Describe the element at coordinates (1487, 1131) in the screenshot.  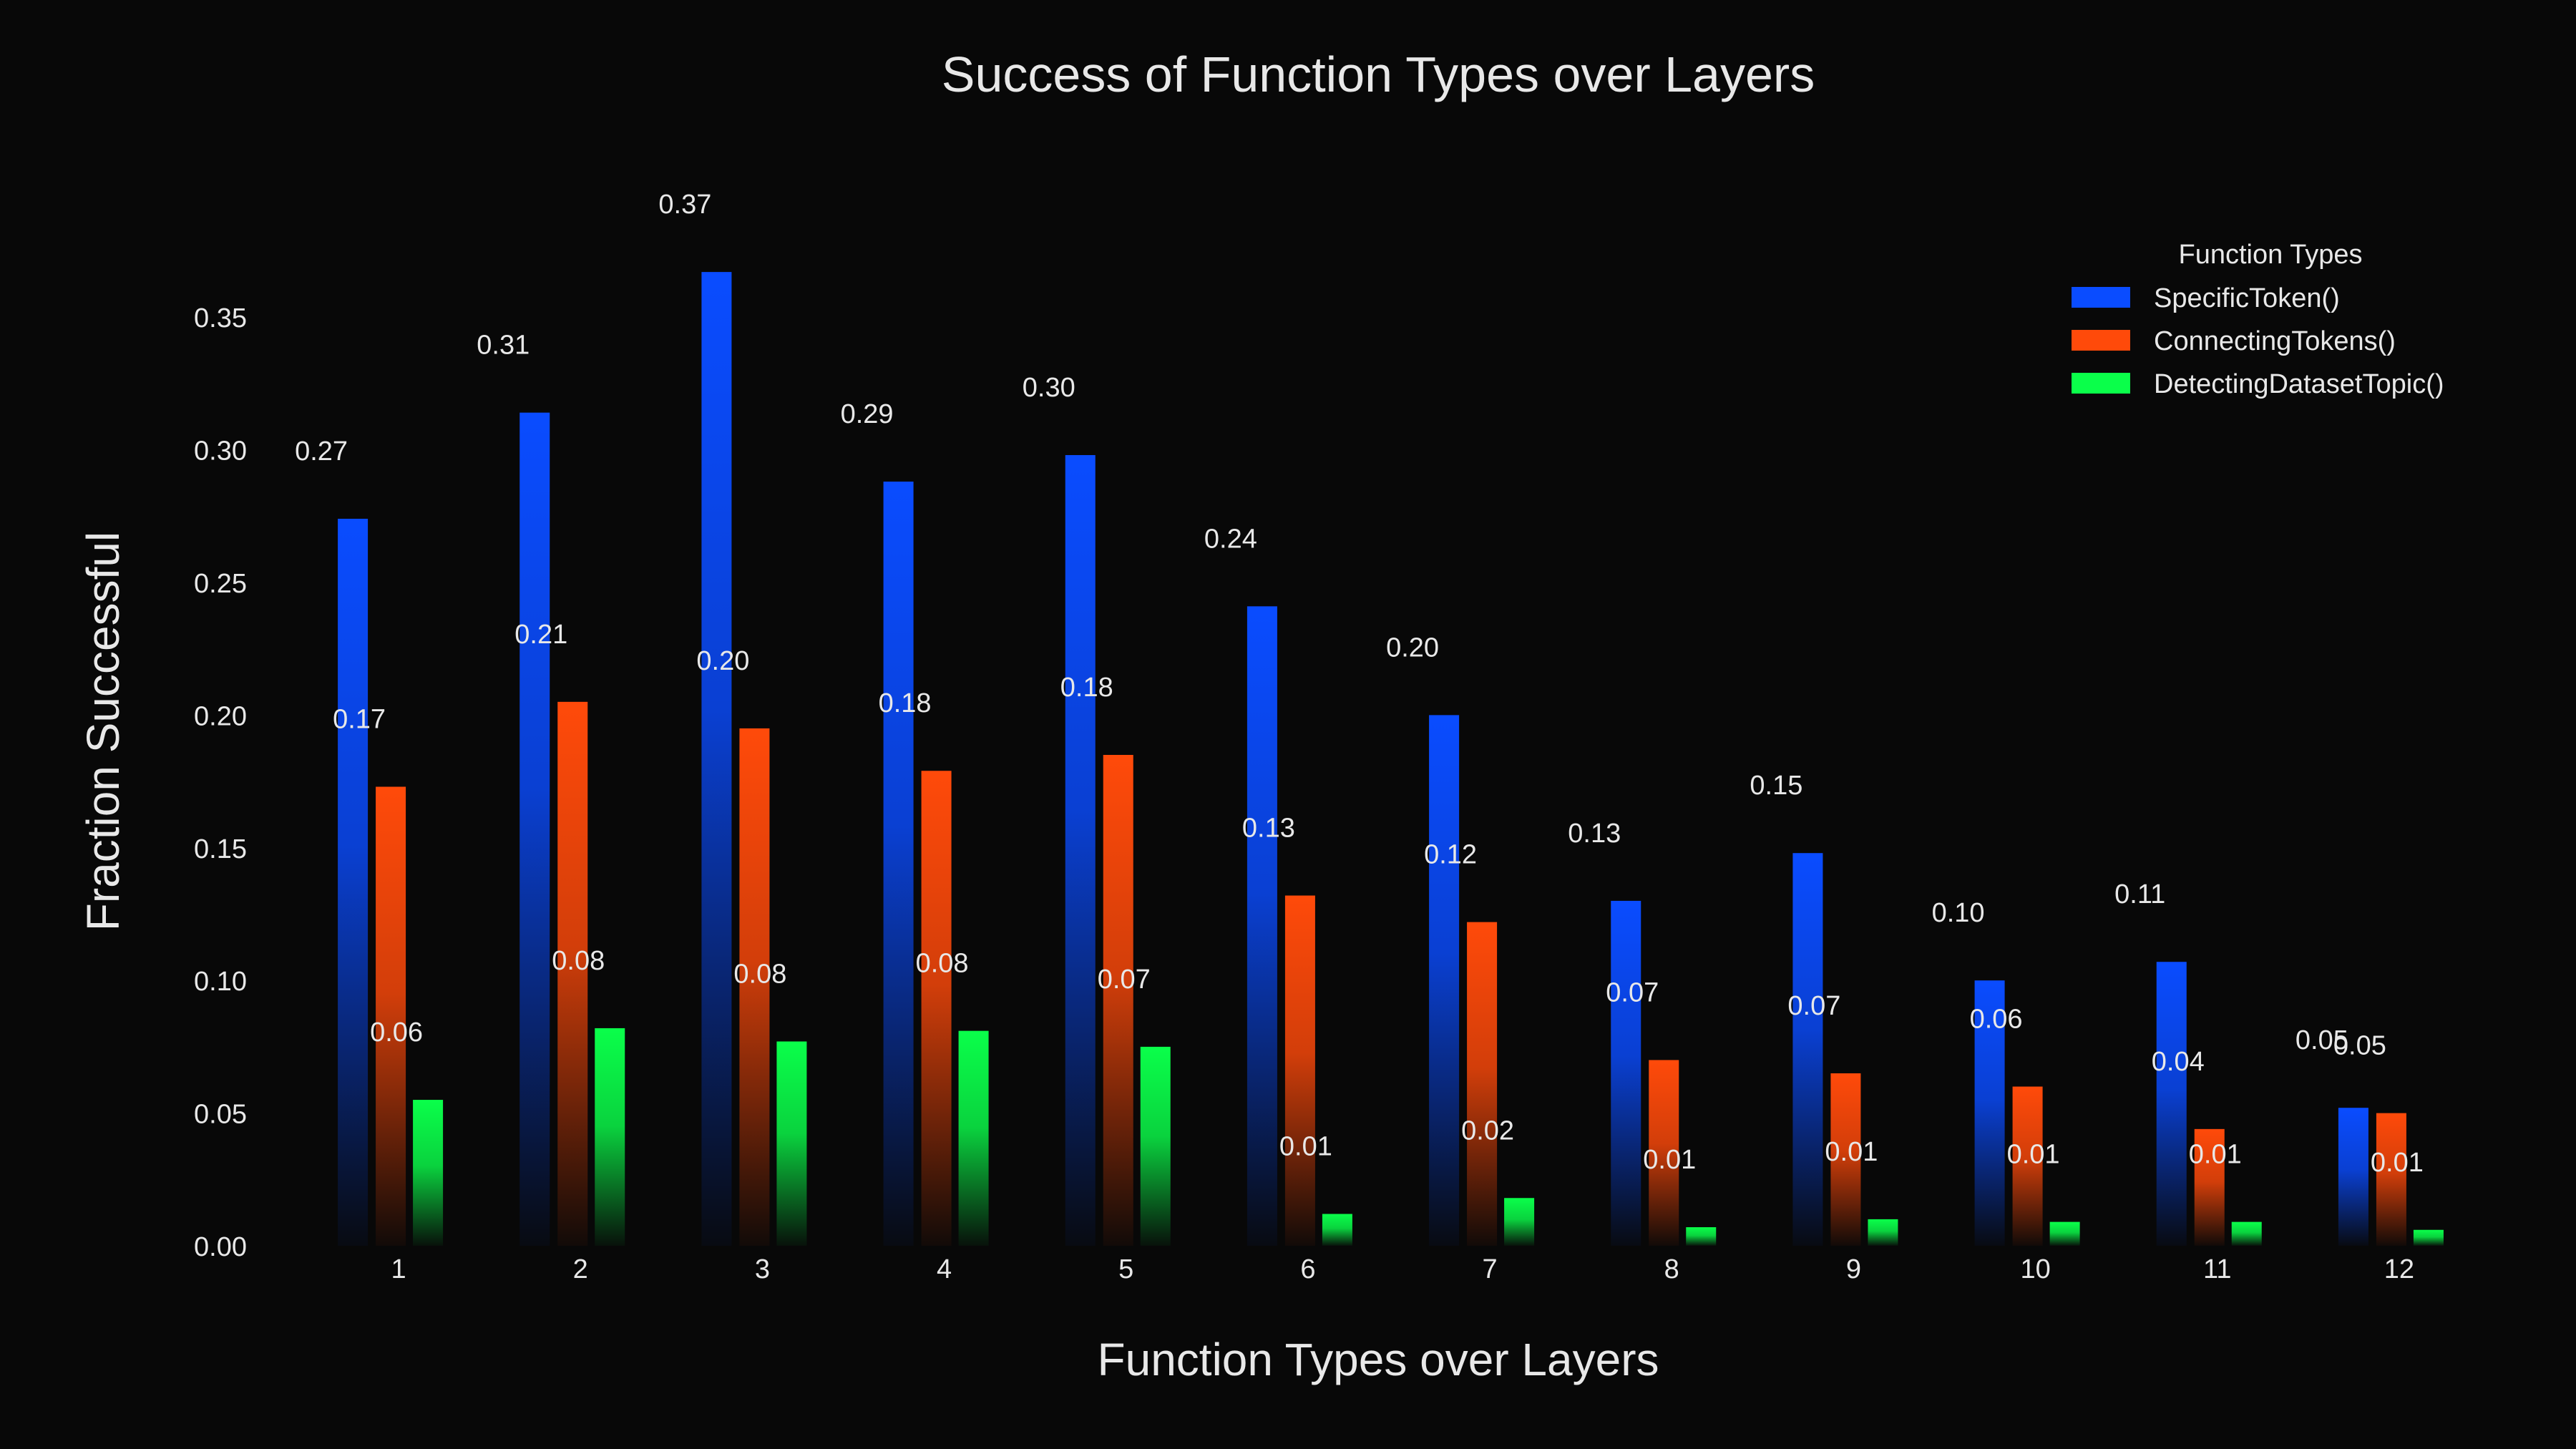
I see `bar-value-label: 0.02` at that location.